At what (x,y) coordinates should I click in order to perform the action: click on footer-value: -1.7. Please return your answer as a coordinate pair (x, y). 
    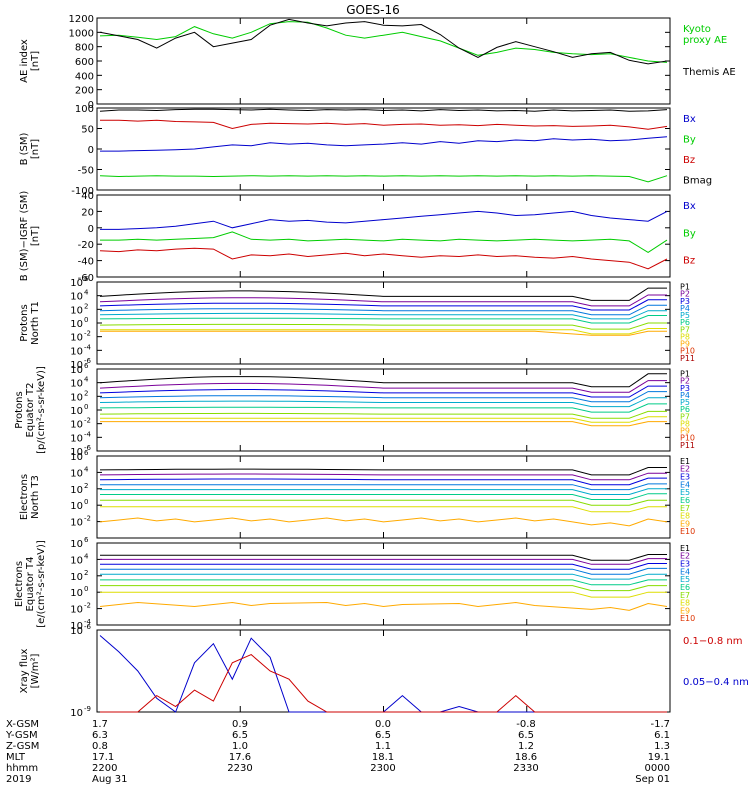
    Looking at the image, I should click on (660, 724).